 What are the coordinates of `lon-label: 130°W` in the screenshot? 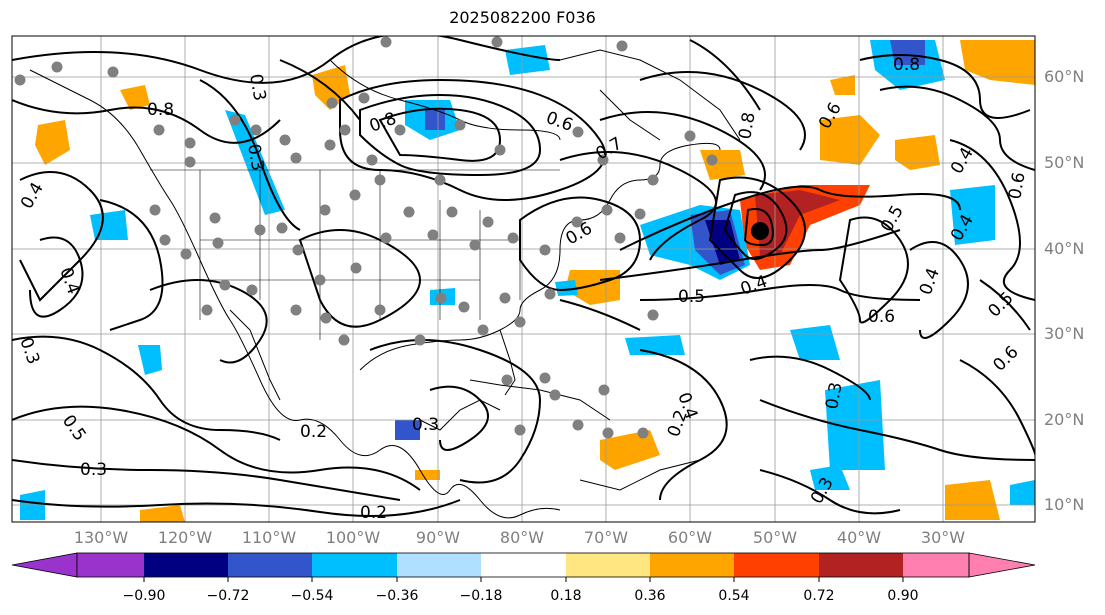 It's located at (101, 537).